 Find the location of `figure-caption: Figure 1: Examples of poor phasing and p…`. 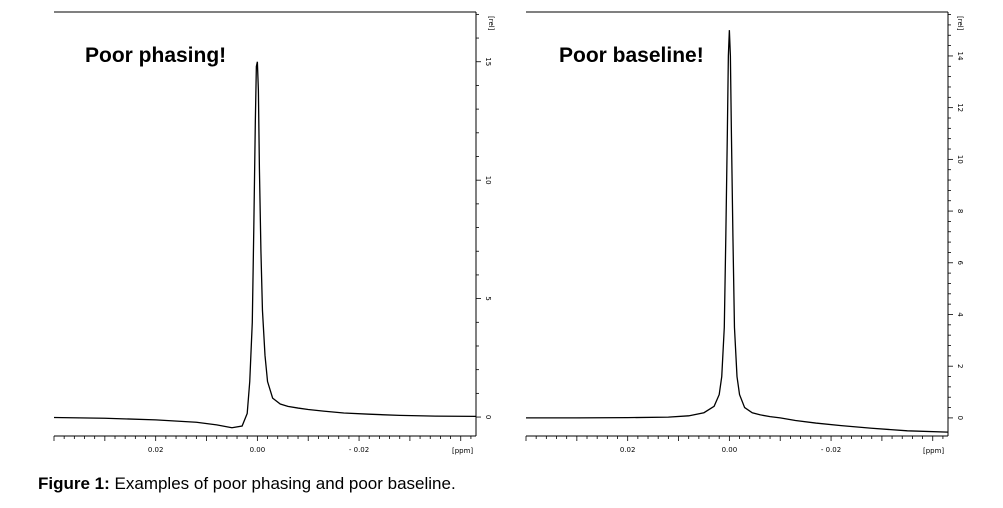

figure-caption: Figure 1: Examples of poor phasing and p… is located at coordinates (247, 484).